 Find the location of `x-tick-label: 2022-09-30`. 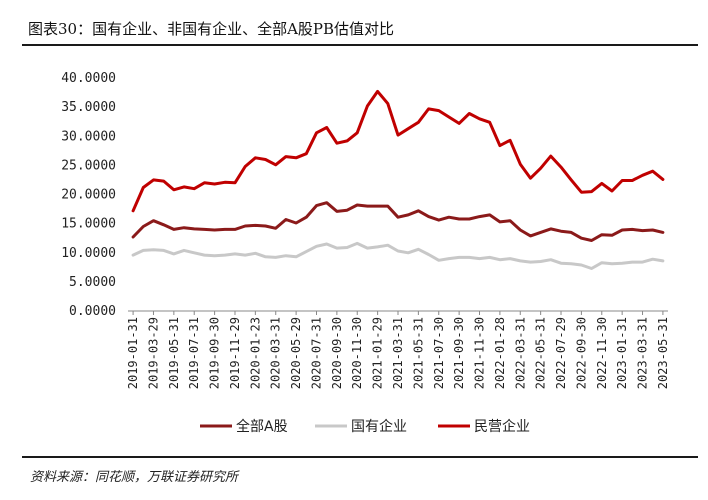

x-tick-label: 2022-09-30 is located at coordinates (581, 353).